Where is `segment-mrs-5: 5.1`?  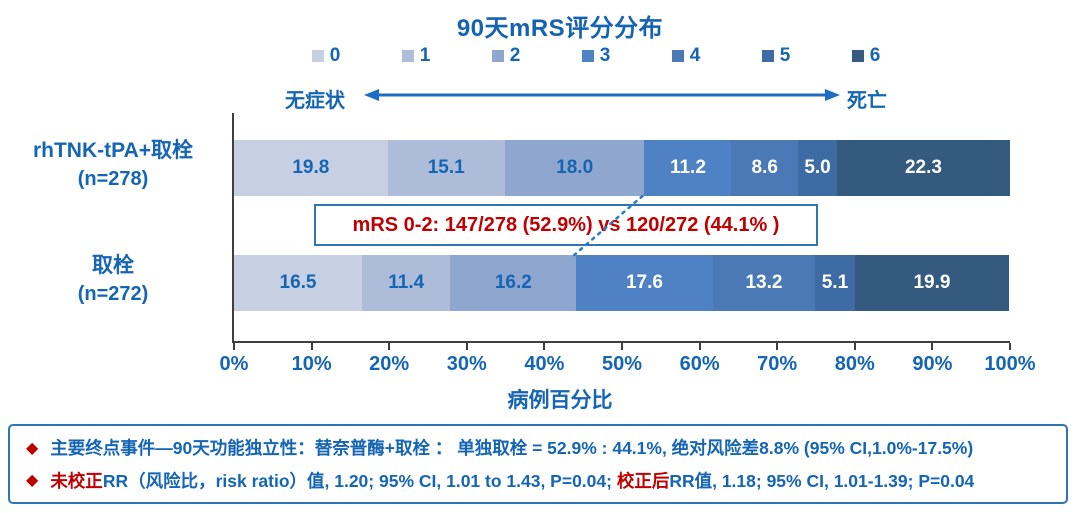
segment-mrs-5: 5.1 is located at coordinates (835, 283).